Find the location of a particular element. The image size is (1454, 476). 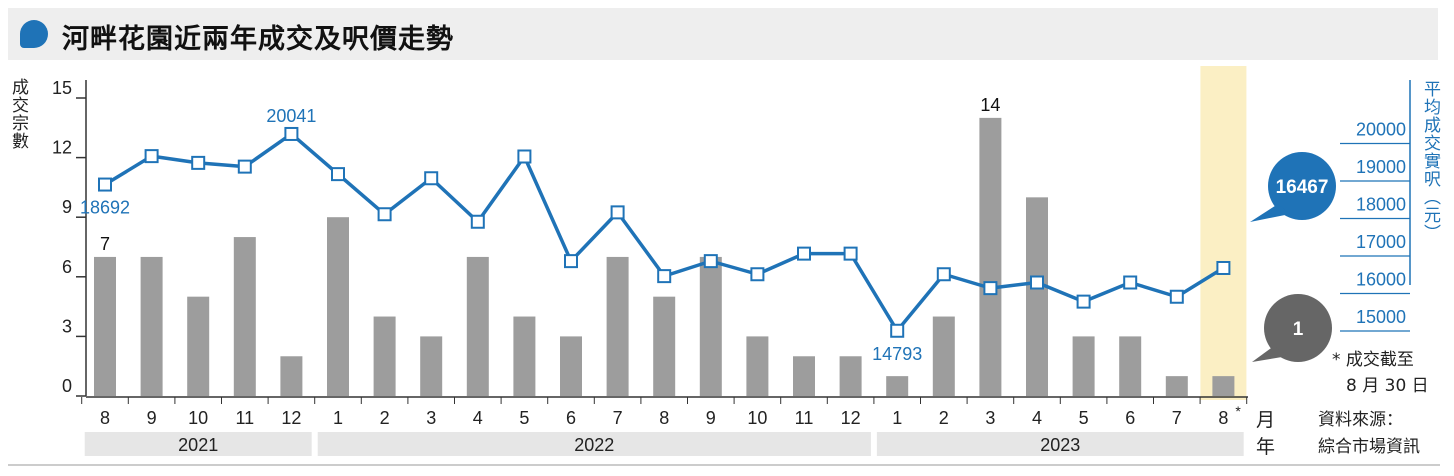

x-tick-label: 7 is located at coordinates (1177, 418).